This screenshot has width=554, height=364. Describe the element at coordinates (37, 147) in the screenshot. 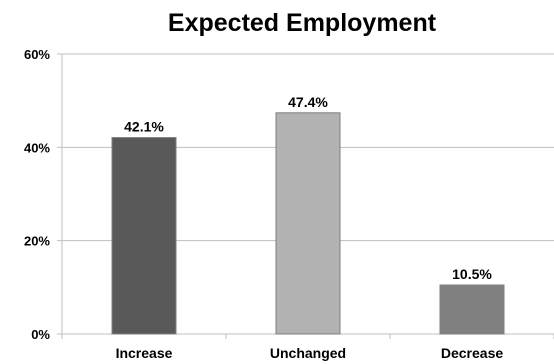

I see `y-tick-label: 40%` at that location.